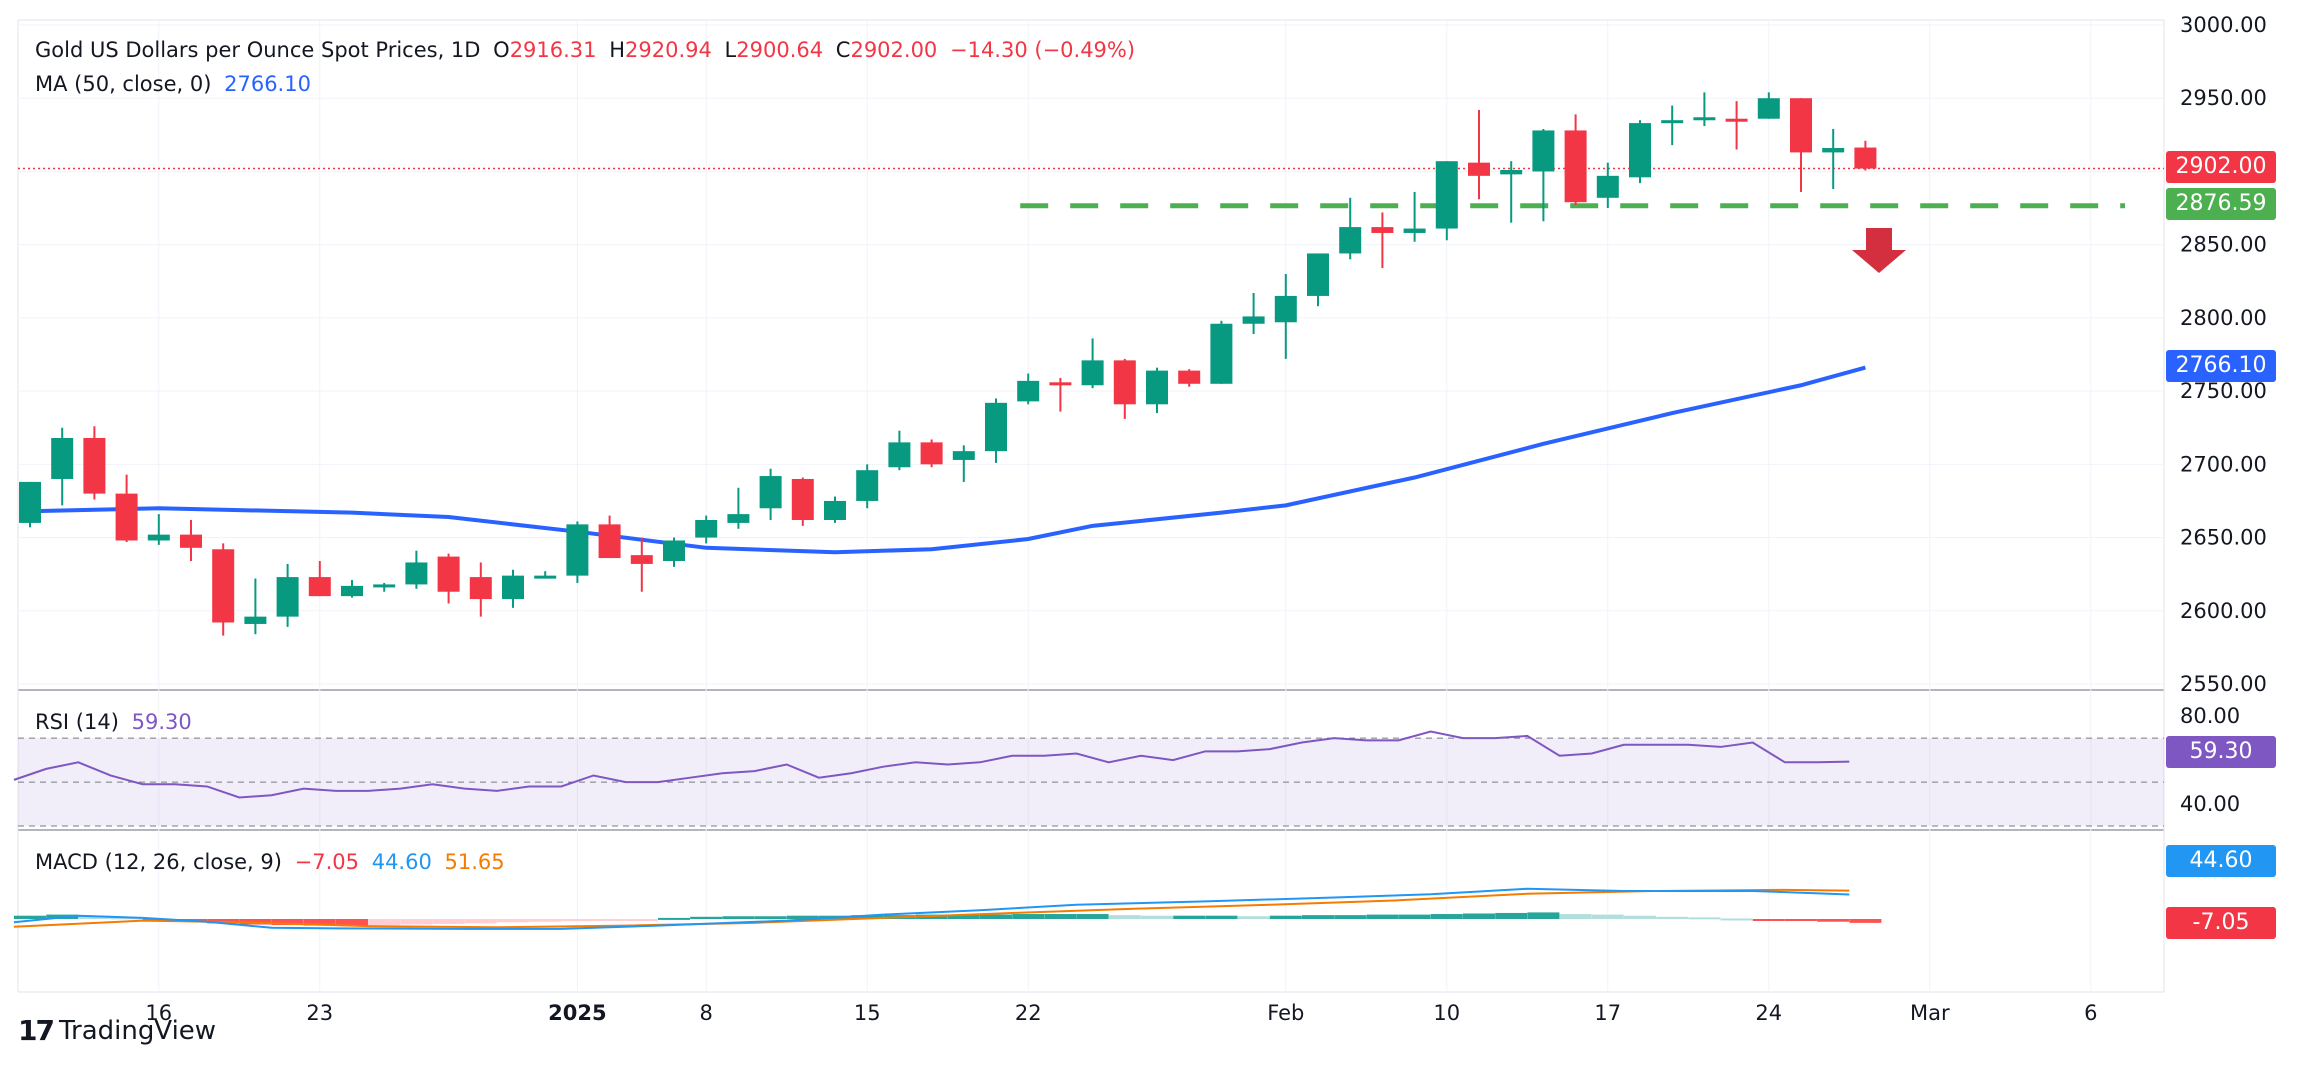  What do you see at coordinates (1028, 1013) in the screenshot?
I see `time-tick-label: 22` at bounding box center [1028, 1013].